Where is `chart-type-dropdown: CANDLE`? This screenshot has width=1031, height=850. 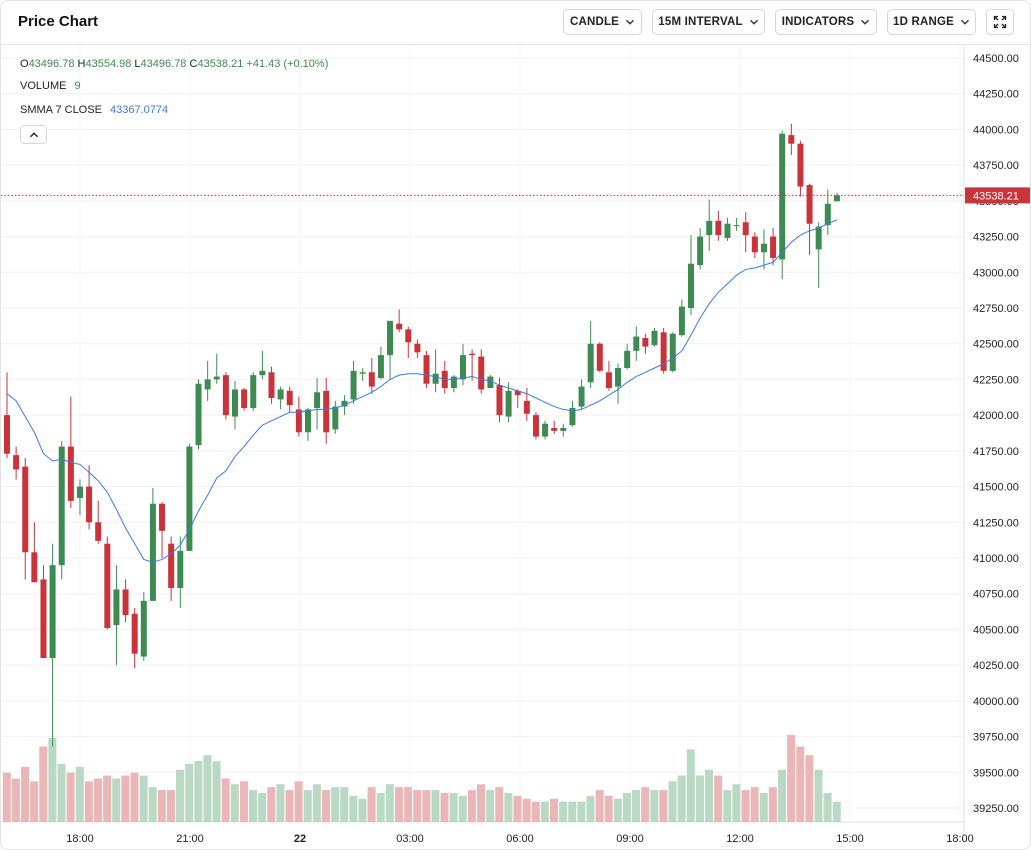
chart-type-dropdown: CANDLE is located at coordinates (602, 22).